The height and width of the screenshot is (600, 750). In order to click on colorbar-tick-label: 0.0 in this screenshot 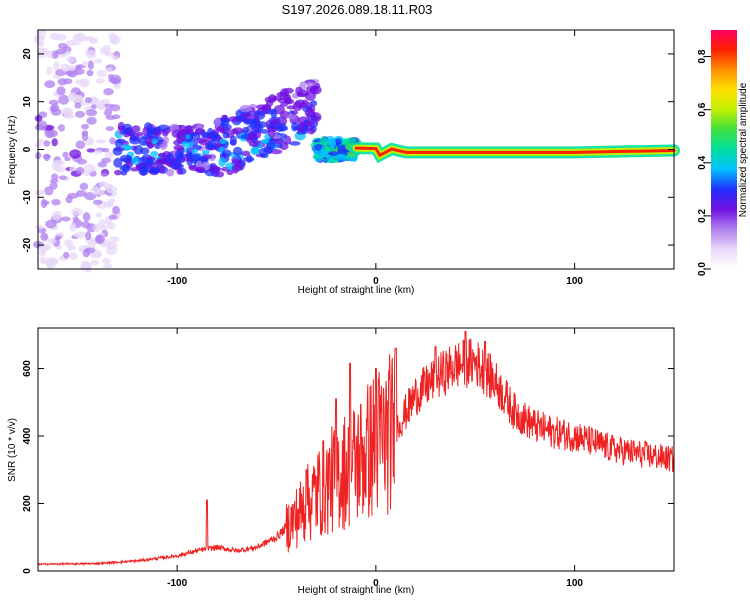, I will do `click(702, 269)`.